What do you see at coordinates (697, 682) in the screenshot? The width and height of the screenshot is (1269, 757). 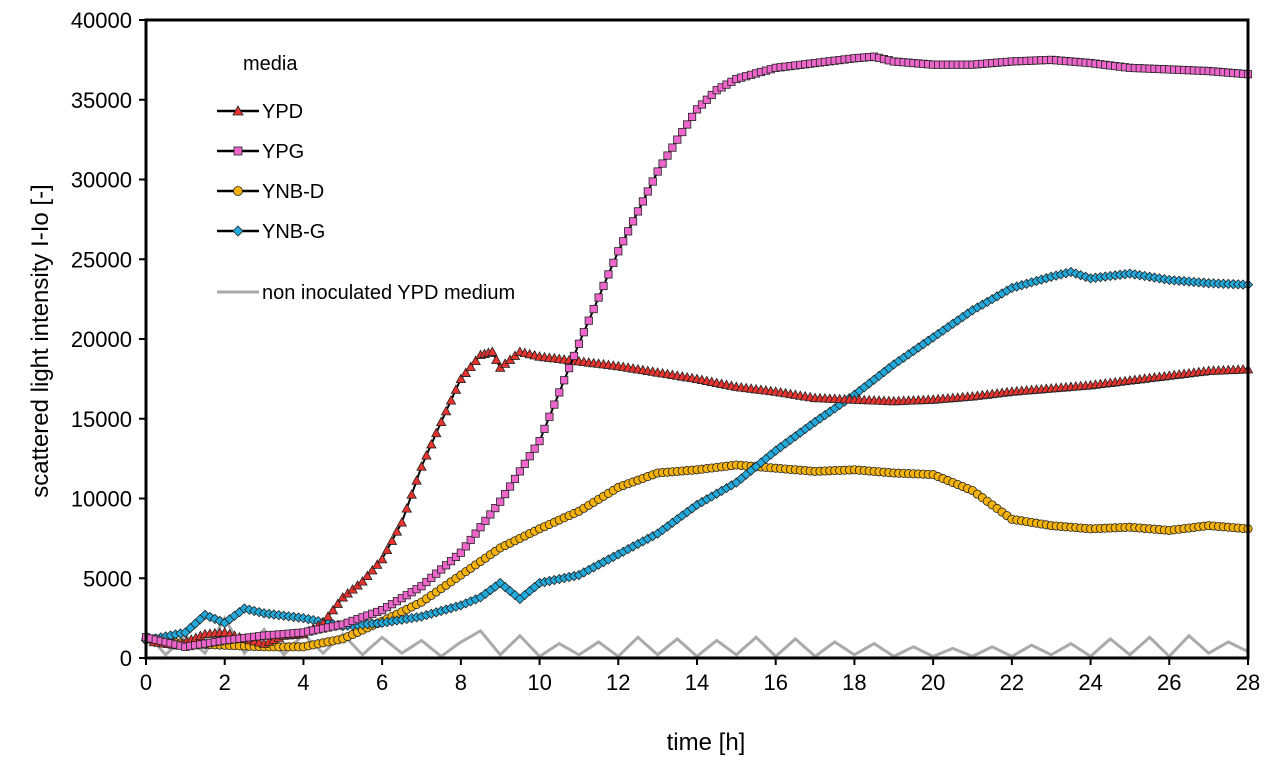 I see `x-tick-label: 14` at bounding box center [697, 682].